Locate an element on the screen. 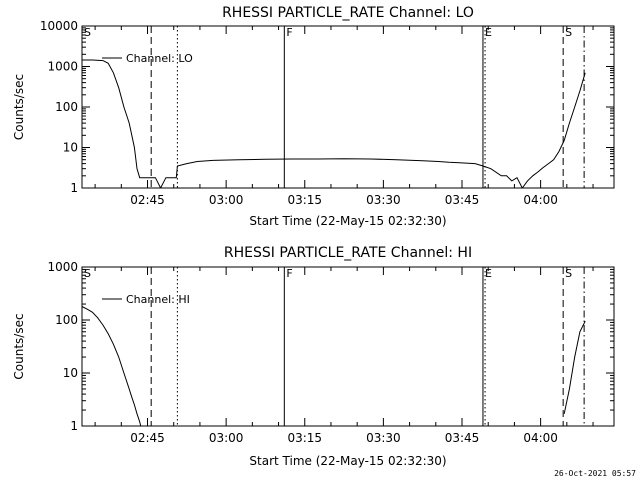  chart-title: RHESSI PARTICLE_RATE Channel: HI is located at coordinates (348, 253).